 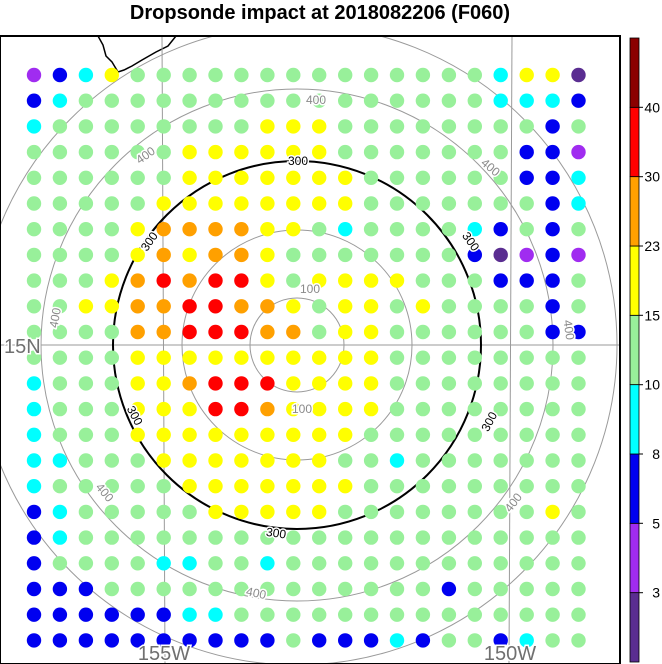 I want to click on ring-label-400: 400, so click(x=568, y=330).